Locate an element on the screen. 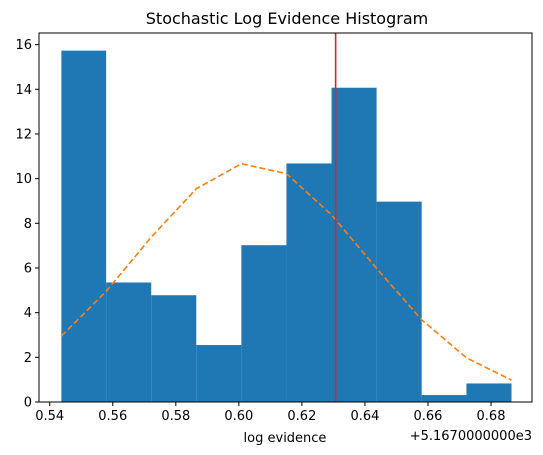 Image resolution: width=543 pixels, height=455 pixels. x-tick-label: 0.56 is located at coordinates (112, 416).